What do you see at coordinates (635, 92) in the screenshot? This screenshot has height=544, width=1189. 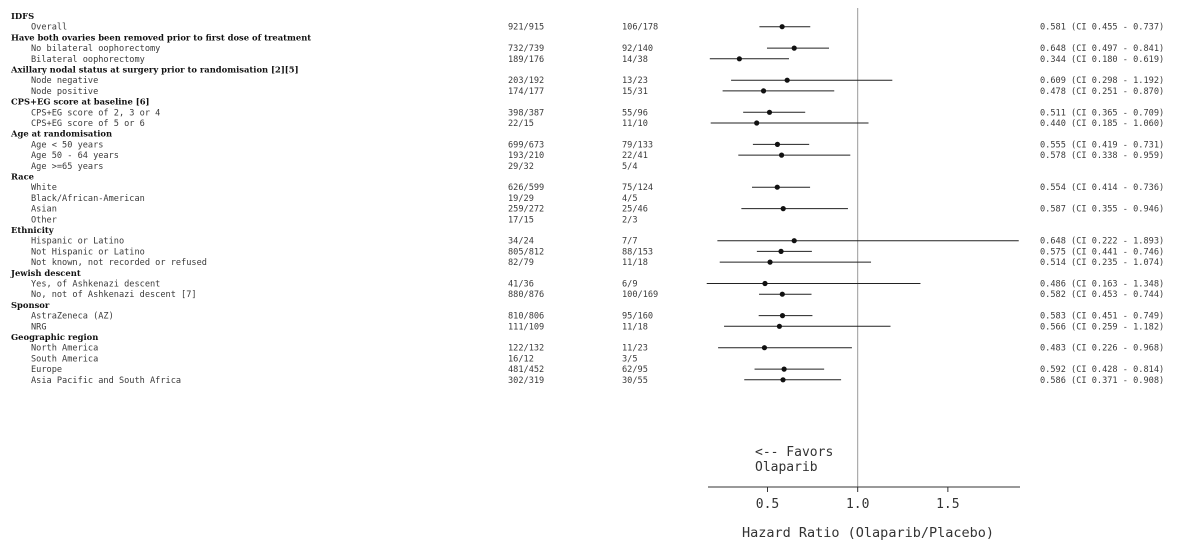 I see `events-placebo: 15/31` at bounding box center [635, 92].